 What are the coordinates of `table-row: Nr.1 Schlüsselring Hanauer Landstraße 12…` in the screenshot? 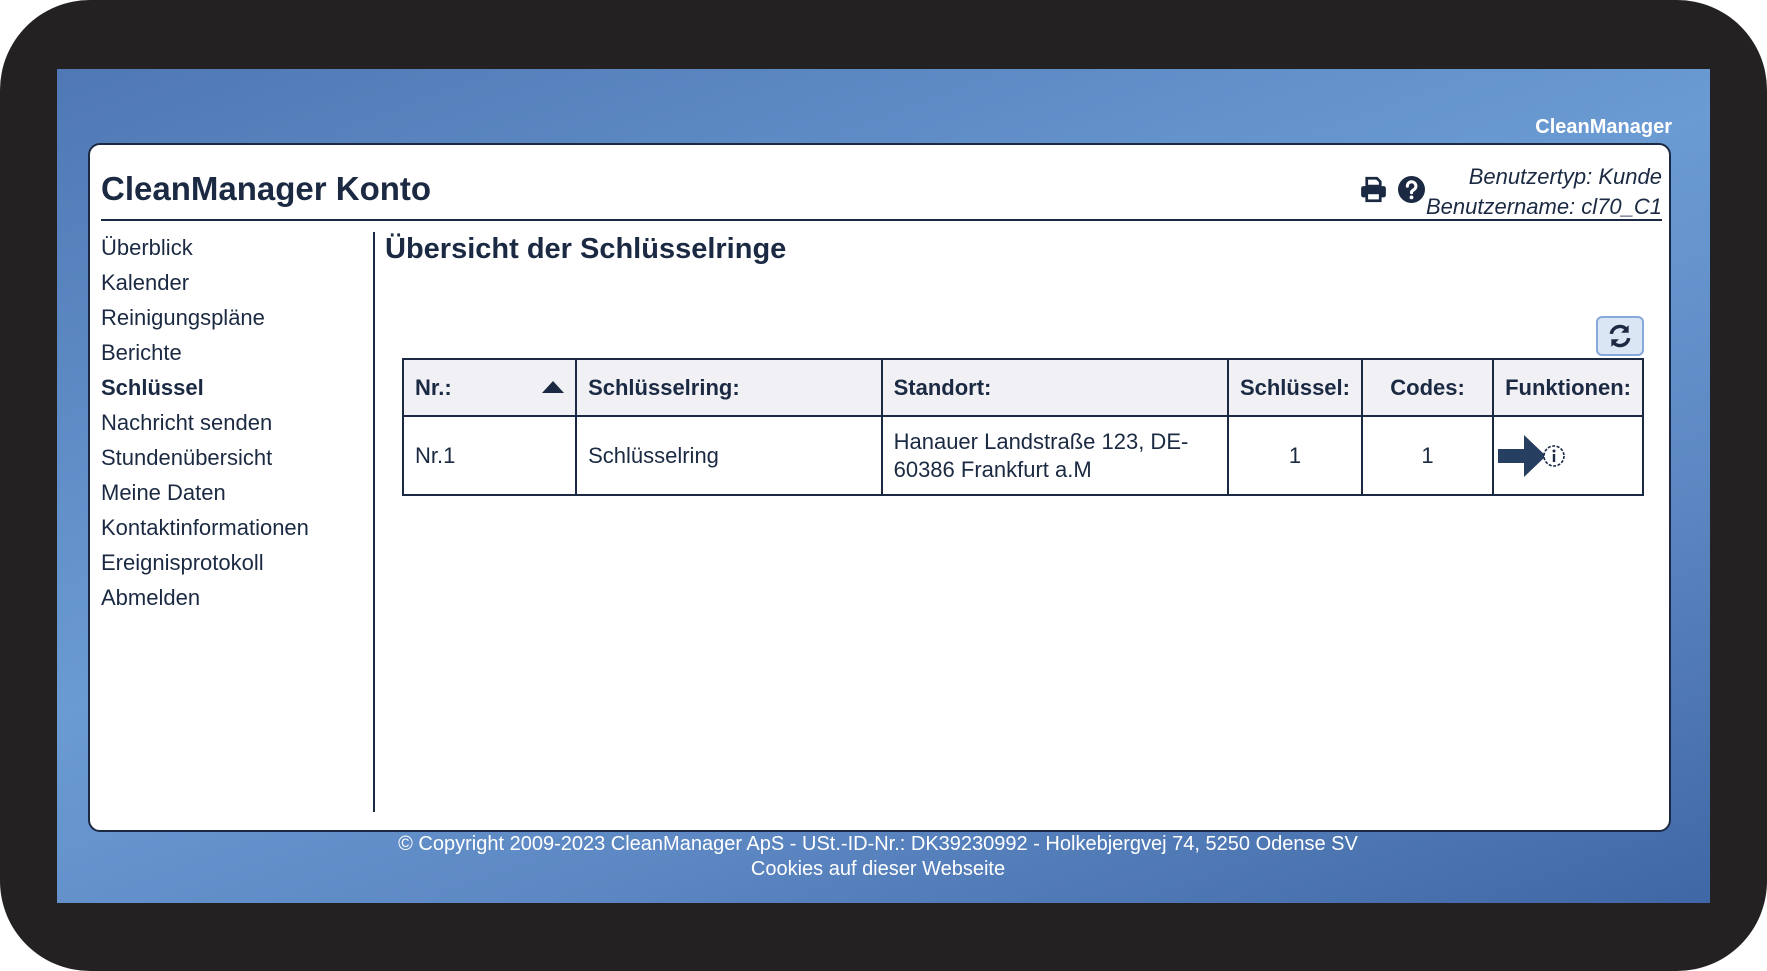 It's located at (1022, 455).